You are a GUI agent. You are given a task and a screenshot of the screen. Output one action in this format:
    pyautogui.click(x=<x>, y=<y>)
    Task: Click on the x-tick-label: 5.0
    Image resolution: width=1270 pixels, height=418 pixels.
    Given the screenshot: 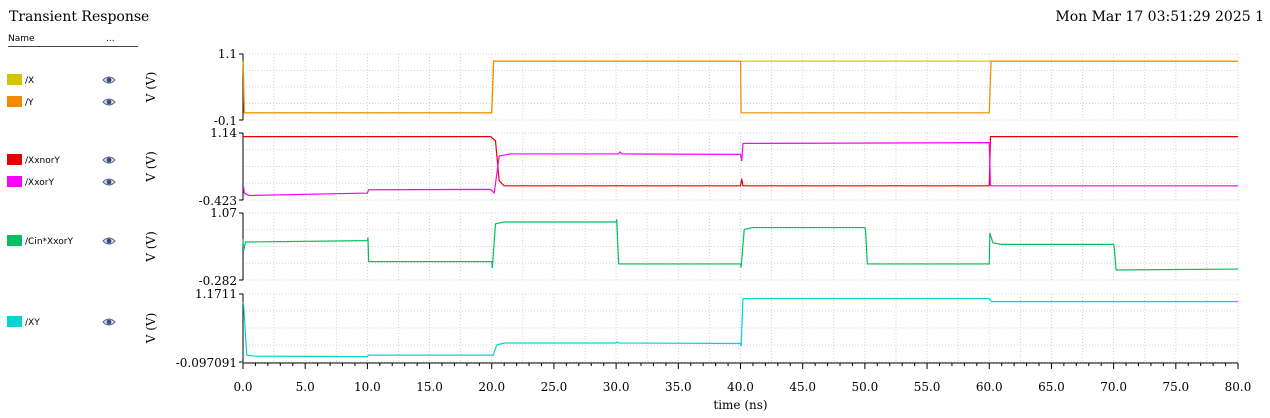 What is the action you would take?
    pyautogui.click(x=305, y=387)
    